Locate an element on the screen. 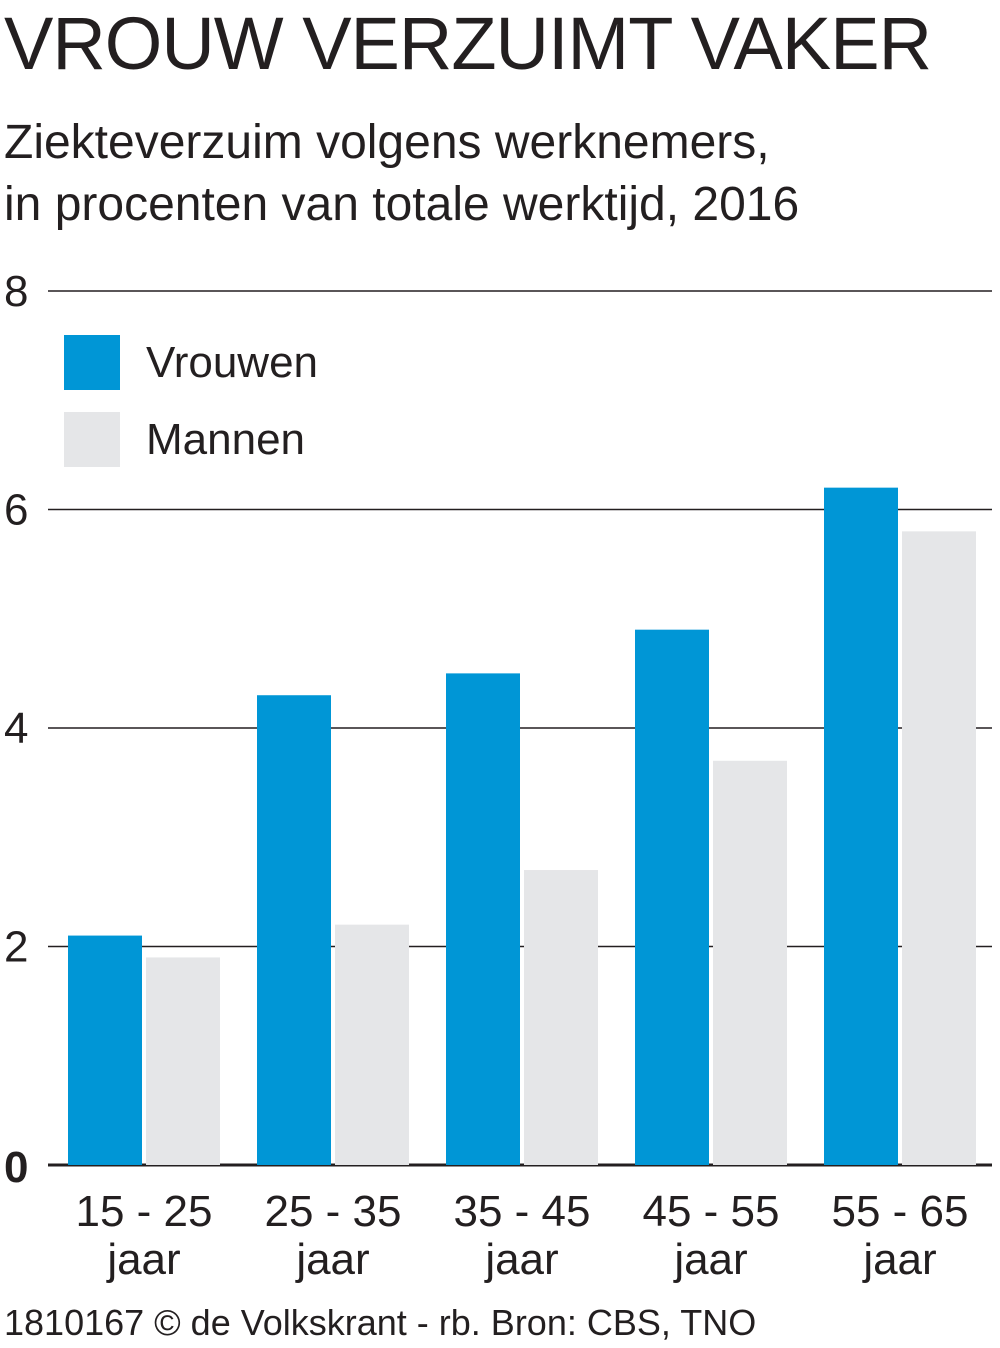 The height and width of the screenshot is (1348, 1000). legend-label-vrouwen: Vrouwen is located at coordinates (232, 362).